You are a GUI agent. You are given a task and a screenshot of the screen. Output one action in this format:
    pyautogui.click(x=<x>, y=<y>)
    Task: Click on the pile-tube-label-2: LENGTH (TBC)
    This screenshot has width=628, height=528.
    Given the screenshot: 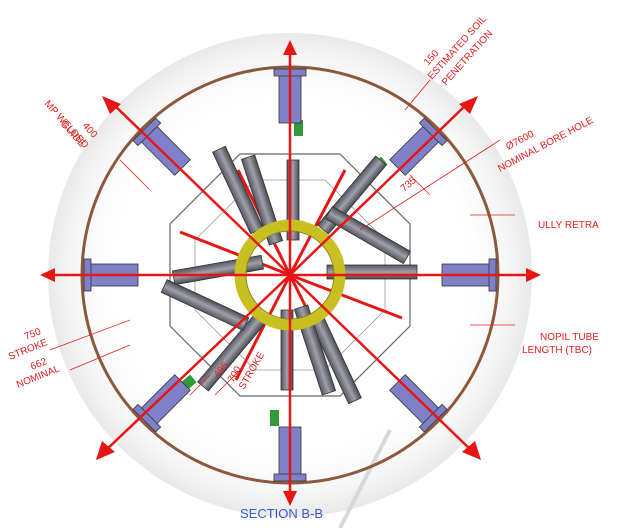 What is the action you would take?
    pyautogui.click(x=557, y=350)
    